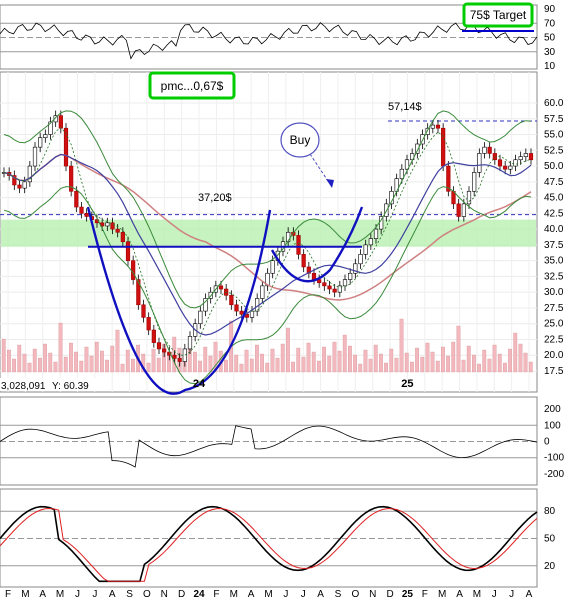  I want to click on handle-curve, so click(317, 244).